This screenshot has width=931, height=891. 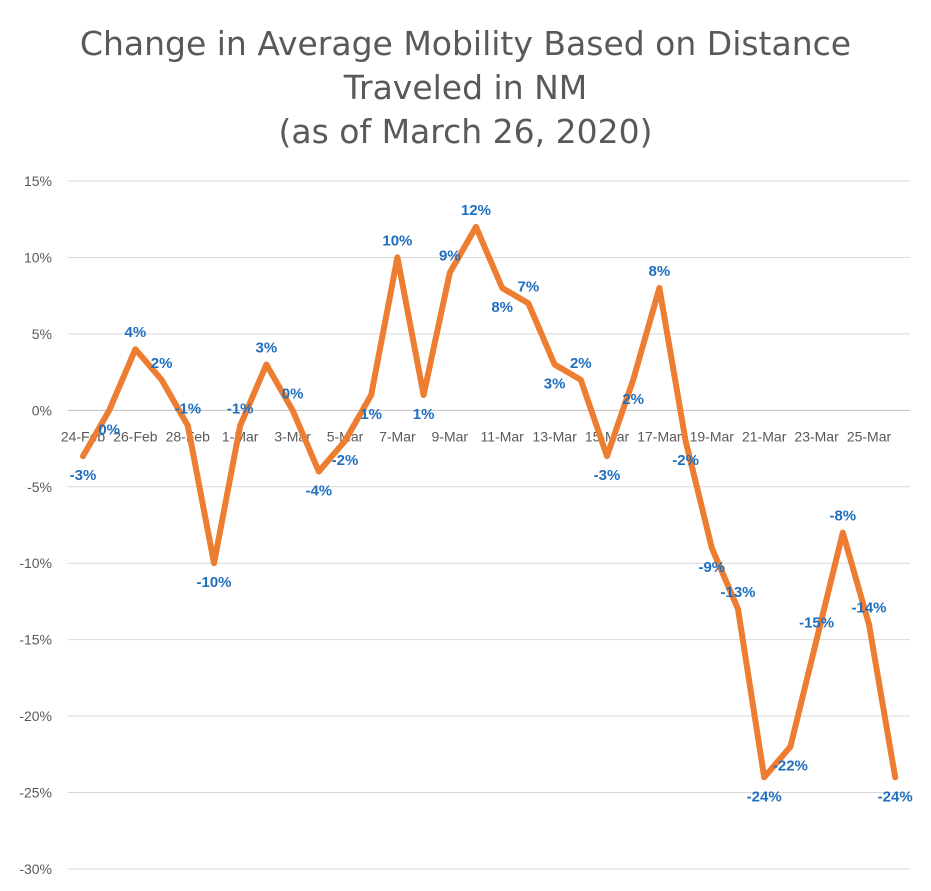 I want to click on x-tick-label: 11-Mar, so click(x=503, y=436).